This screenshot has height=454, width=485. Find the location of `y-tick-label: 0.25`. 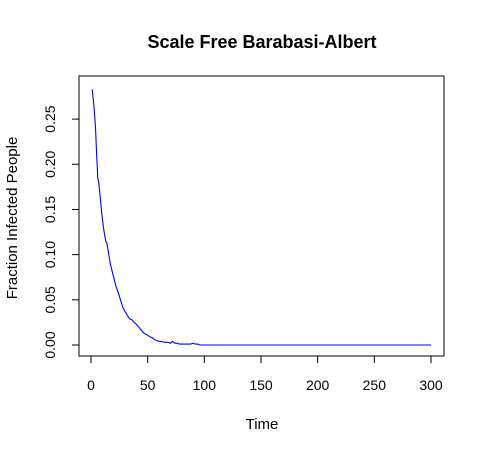

y-tick-label: 0.25 is located at coordinates (50, 118).